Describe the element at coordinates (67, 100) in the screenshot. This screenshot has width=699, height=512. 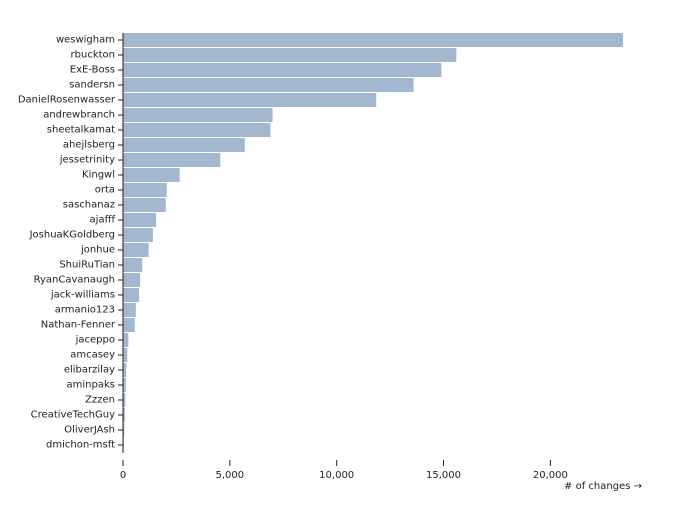
I see `y-tick-label: DanielRosenwasser` at that location.